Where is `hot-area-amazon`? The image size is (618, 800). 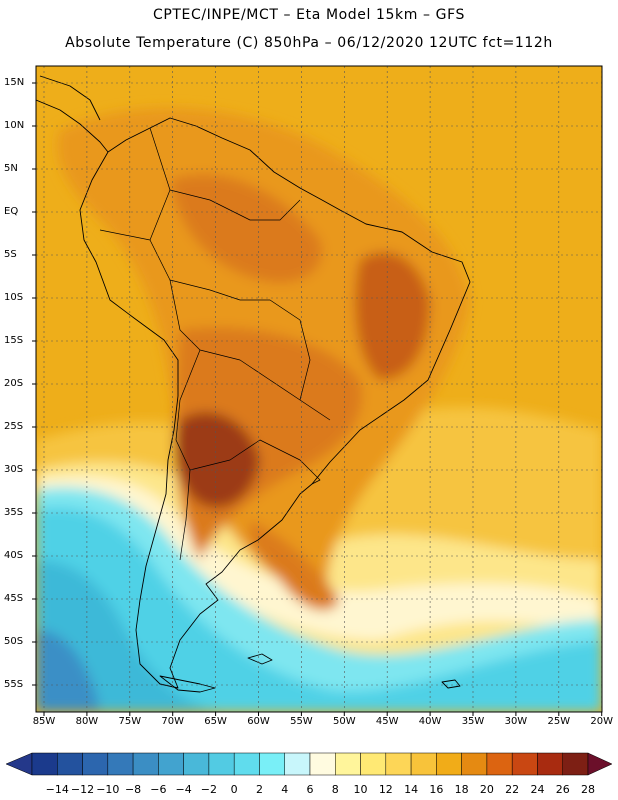 hot-area-amazon is located at coordinates (246, 228).